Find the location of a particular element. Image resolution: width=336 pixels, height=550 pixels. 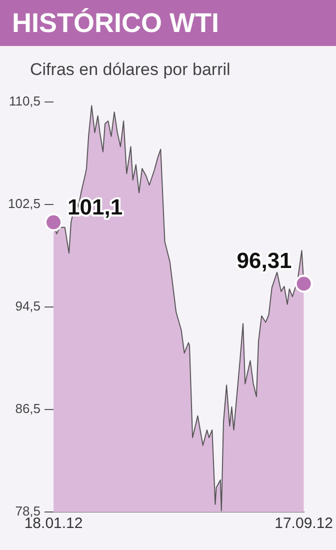

y-tick-label: 110,5 is located at coordinates (24, 100).